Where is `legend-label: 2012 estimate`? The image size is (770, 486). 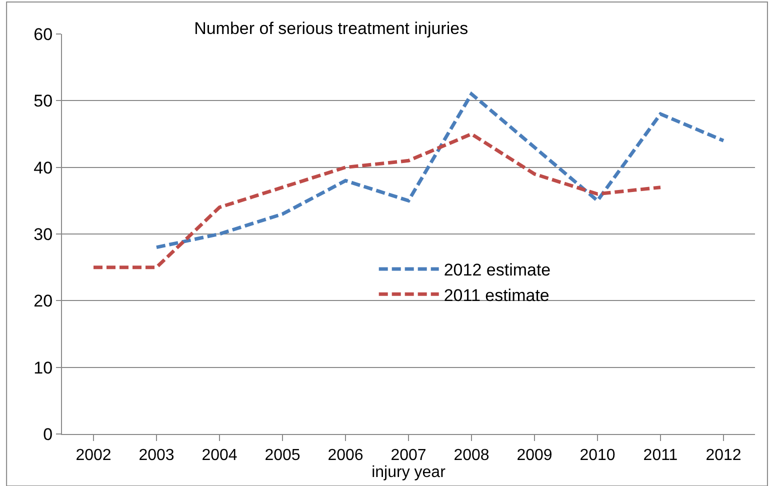 legend-label: 2012 estimate is located at coordinates (497, 270).